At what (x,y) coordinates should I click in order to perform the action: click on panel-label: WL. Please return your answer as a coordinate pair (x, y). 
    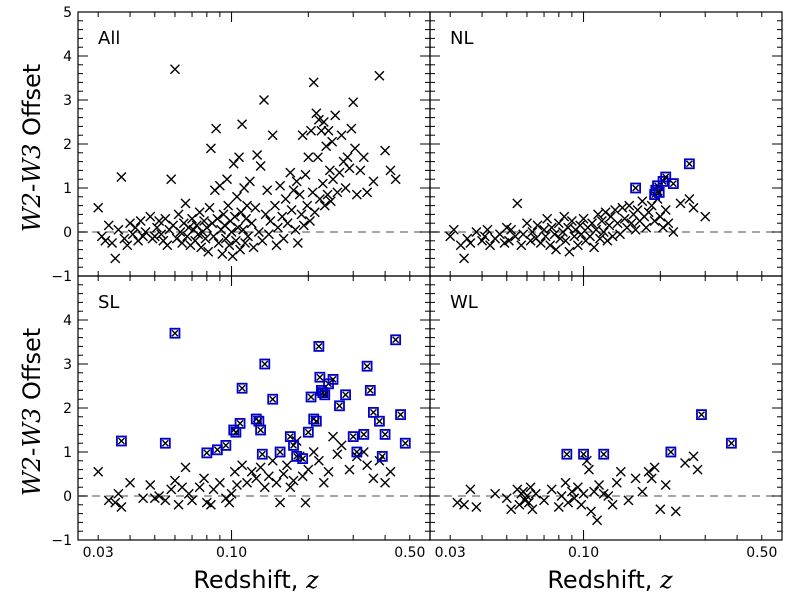
    Looking at the image, I should click on (464, 302).